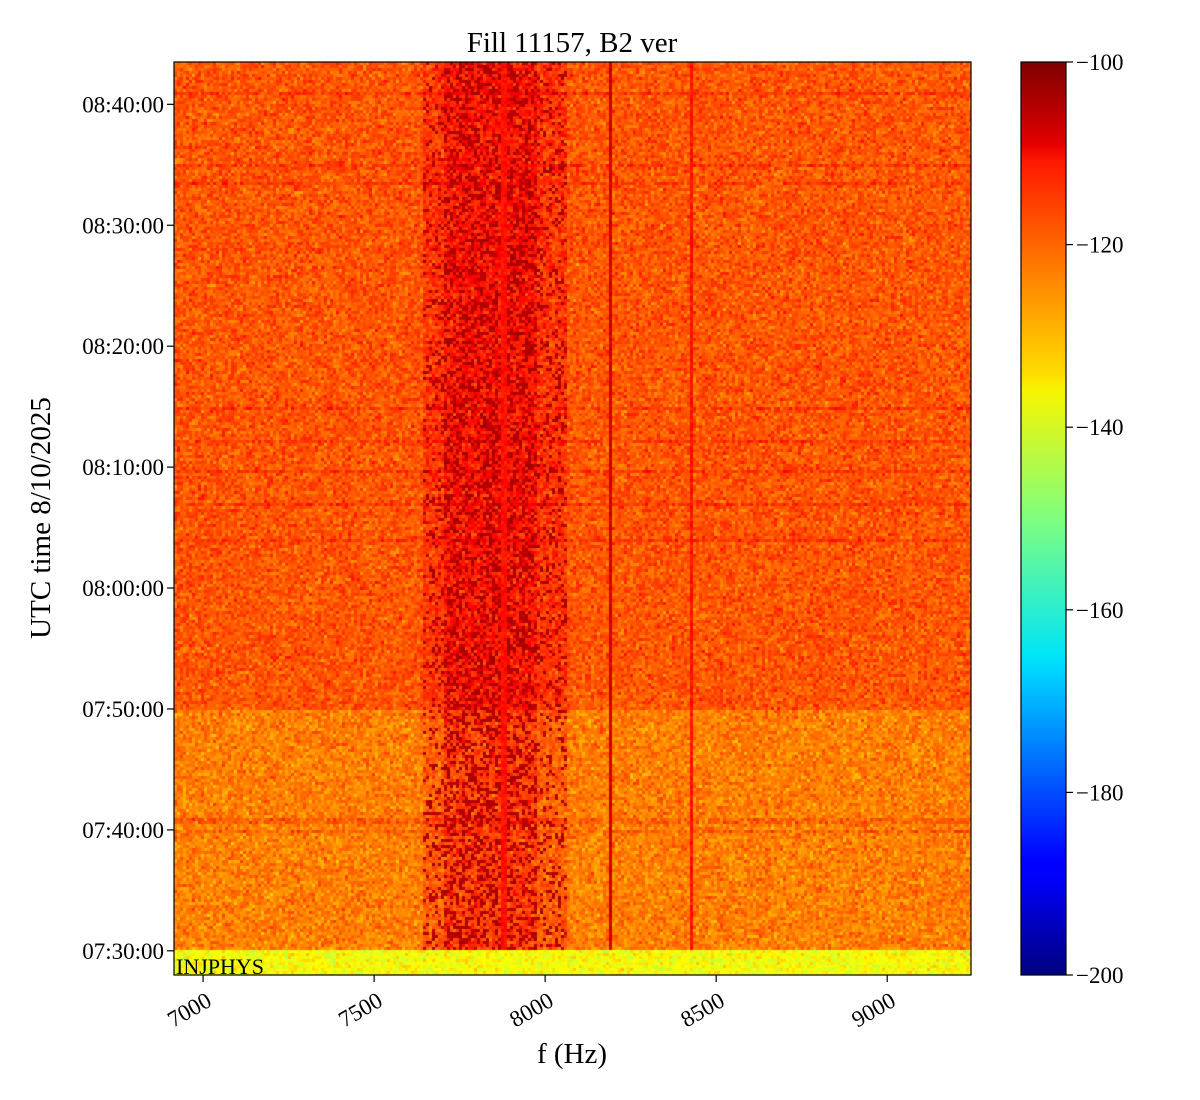  I want to click on y-axis-label: UTC time 8/10/2025, so click(41, 518).